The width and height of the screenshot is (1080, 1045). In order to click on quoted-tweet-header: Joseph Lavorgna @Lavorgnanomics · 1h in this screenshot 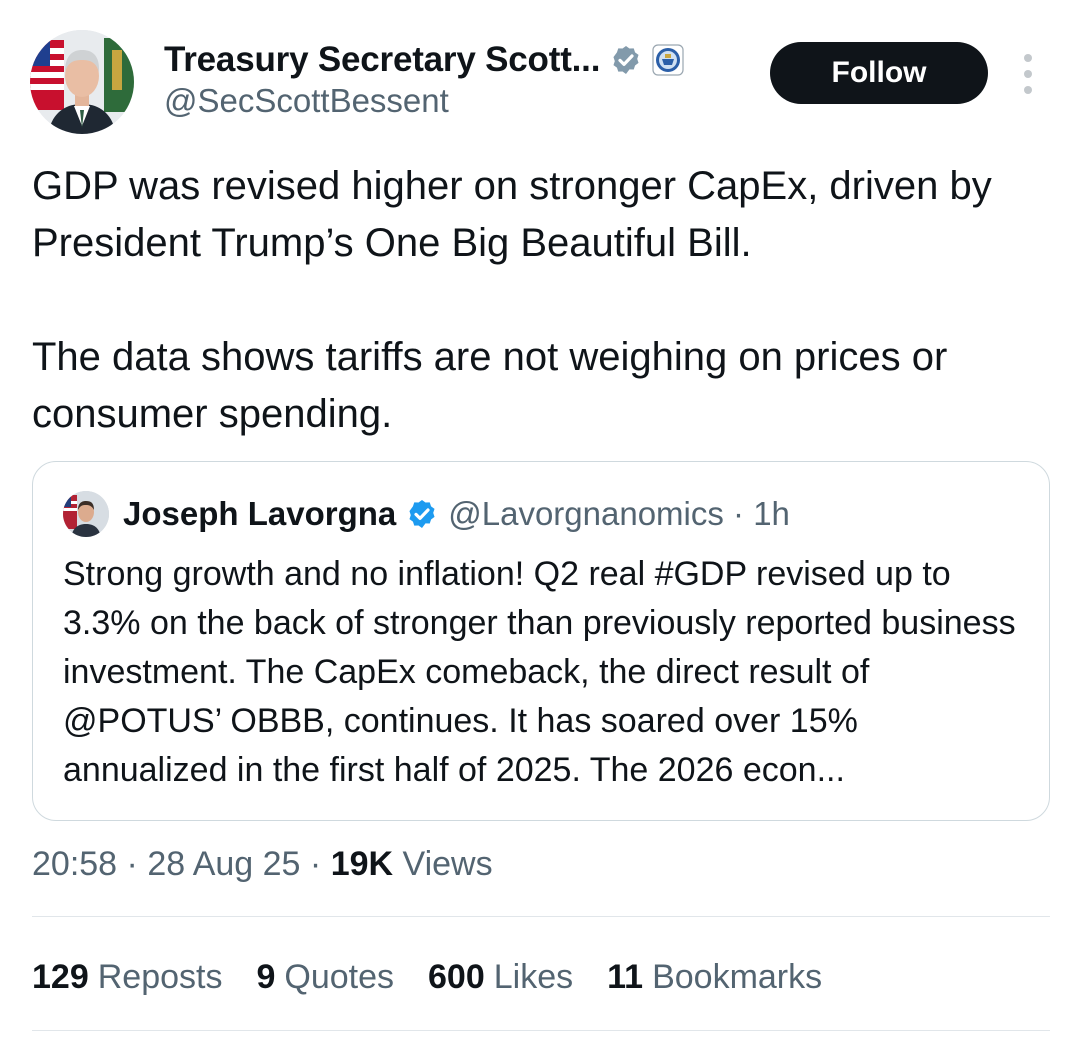, I will do `click(426, 514)`.